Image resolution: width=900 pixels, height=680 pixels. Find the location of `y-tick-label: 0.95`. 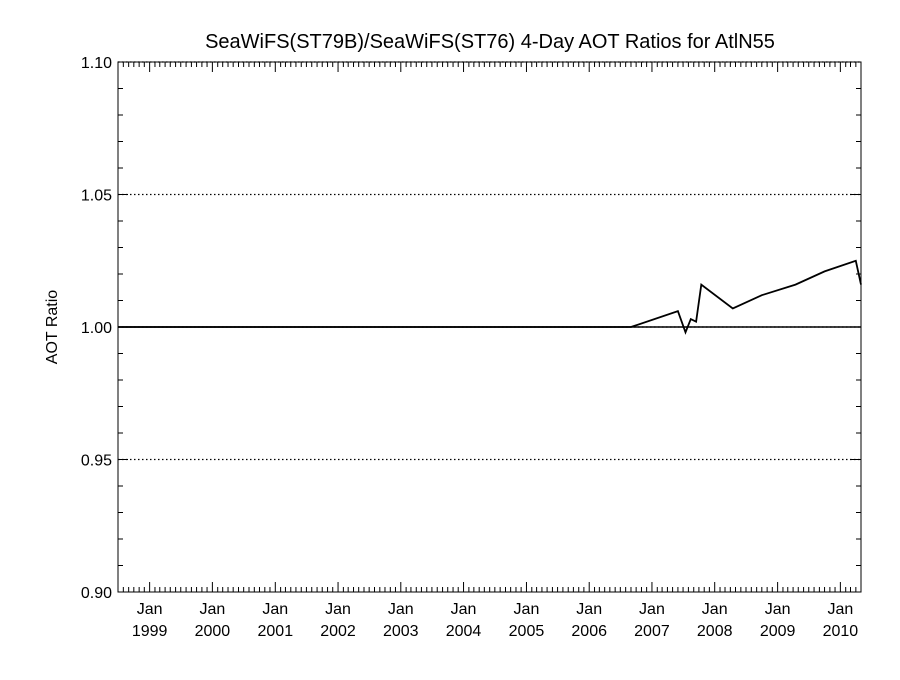

y-tick-label: 0.95 is located at coordinates (96, 461).